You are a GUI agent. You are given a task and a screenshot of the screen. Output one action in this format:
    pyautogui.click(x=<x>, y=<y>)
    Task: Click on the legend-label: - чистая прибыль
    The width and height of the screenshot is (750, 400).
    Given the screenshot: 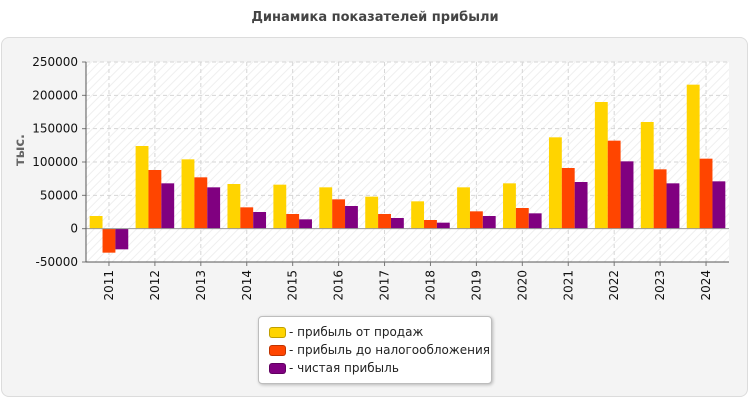 What is the action you would take?
    pyautogui.click(x=344, y=368)
    